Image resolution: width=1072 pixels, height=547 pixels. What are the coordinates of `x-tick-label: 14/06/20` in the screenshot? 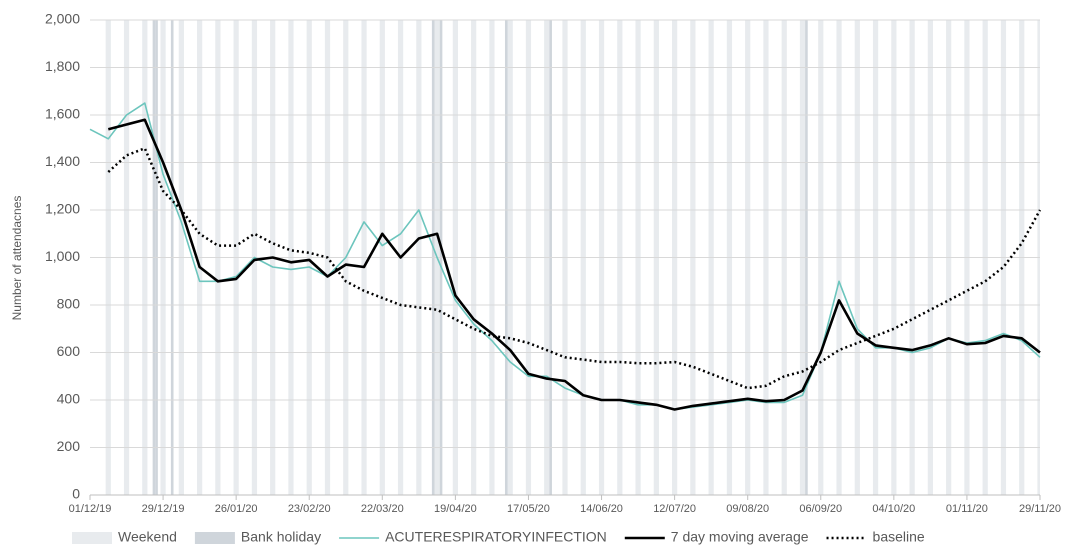 It's located at (601, 509).